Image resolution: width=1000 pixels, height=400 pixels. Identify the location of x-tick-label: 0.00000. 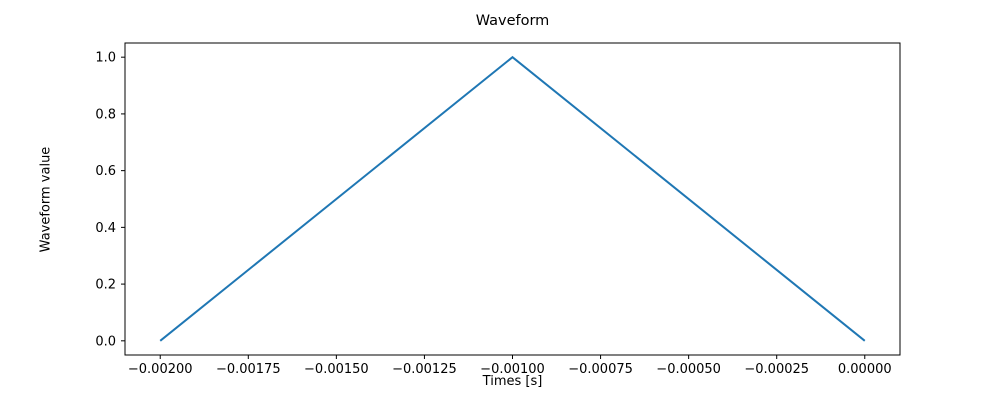
(865, 369).